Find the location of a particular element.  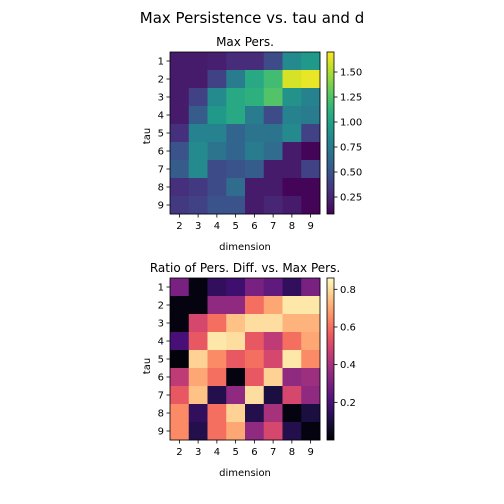

y-tick-label: 3 is located at coordinates (161, 98).